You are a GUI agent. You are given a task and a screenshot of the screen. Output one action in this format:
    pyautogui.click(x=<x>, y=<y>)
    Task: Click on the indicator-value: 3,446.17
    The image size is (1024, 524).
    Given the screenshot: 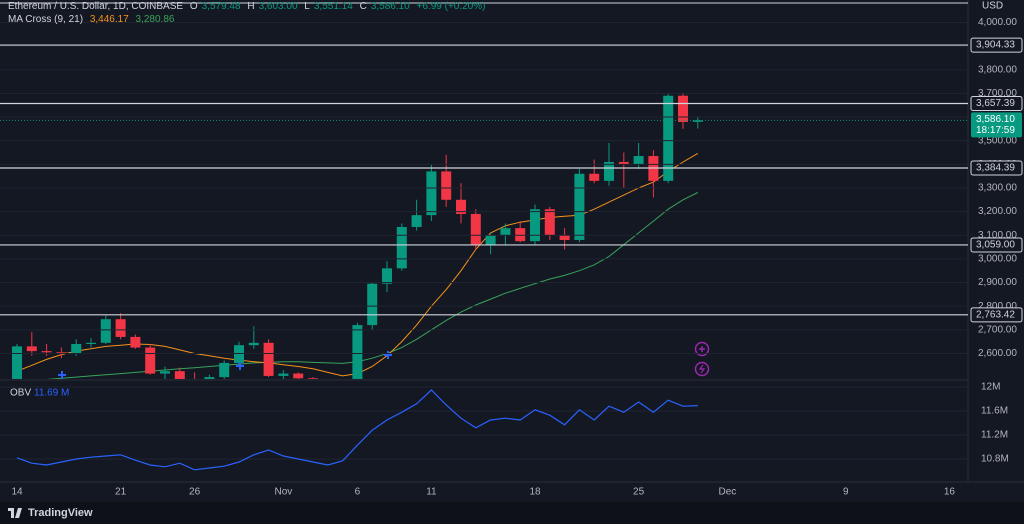 What is the action you would take?
    pyautogui.click(x=109, y=19)
    